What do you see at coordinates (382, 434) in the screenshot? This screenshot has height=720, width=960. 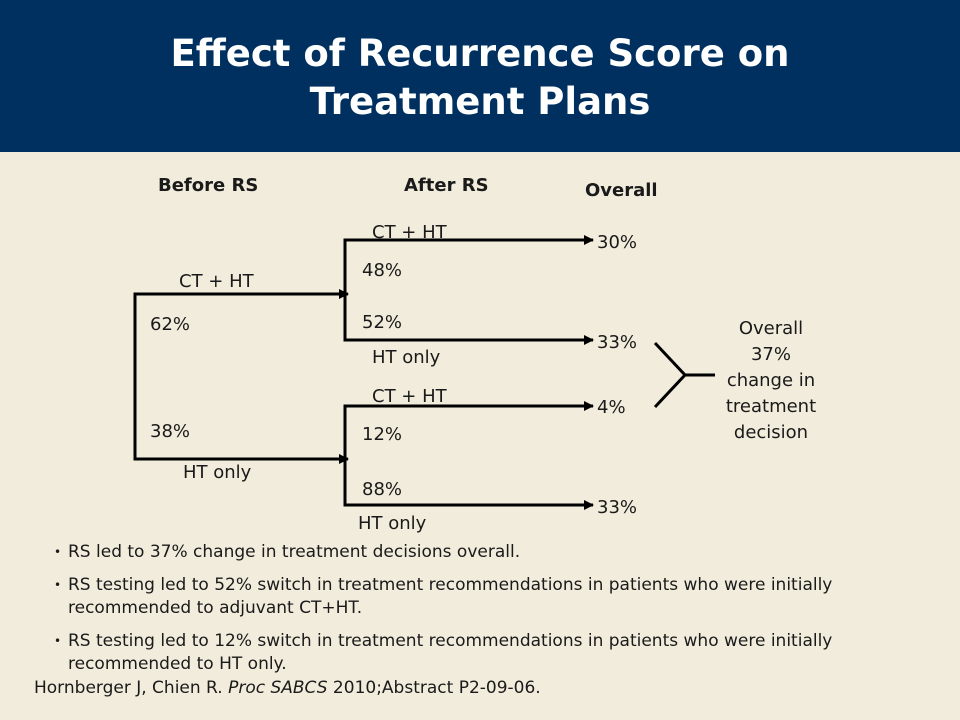 I see `after-lower-ct-ht-pct: 12%` at bounding box center [382, 434].